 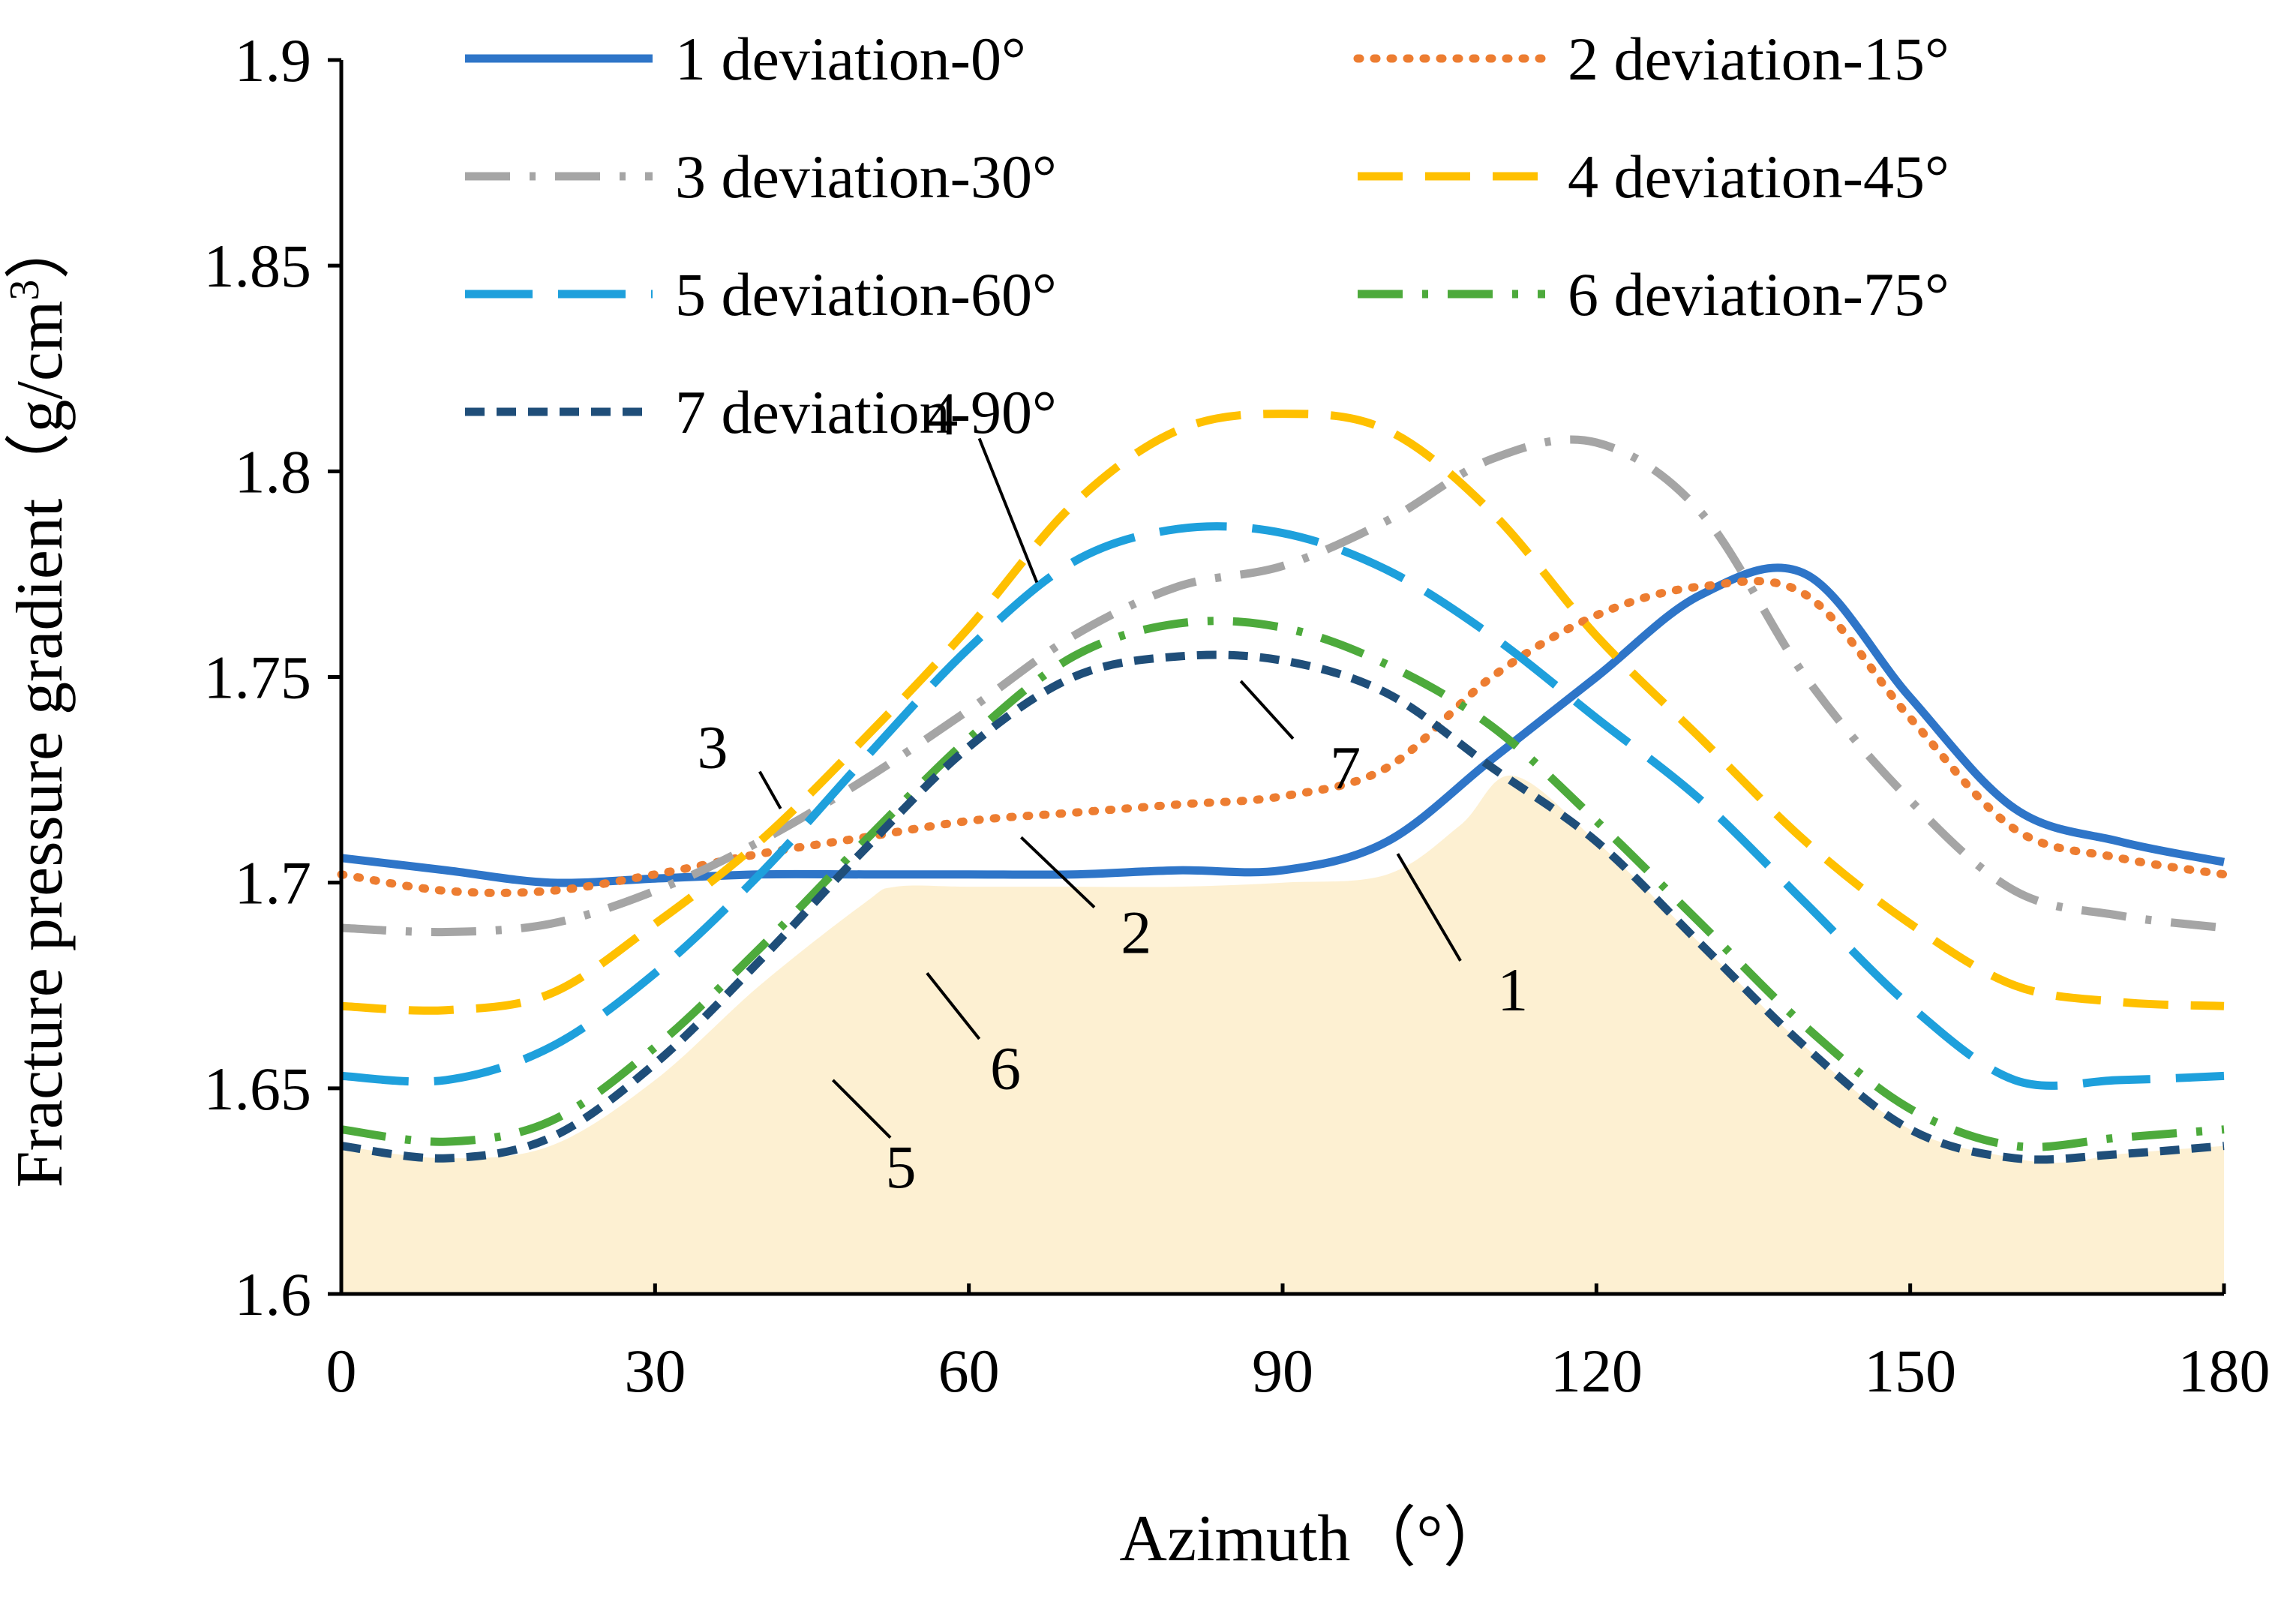 What do you see at coordinates (850, 59) in the screenshot?
I see `legend-label-1: 1 deviation-0°` at bounding box center [850, 59].